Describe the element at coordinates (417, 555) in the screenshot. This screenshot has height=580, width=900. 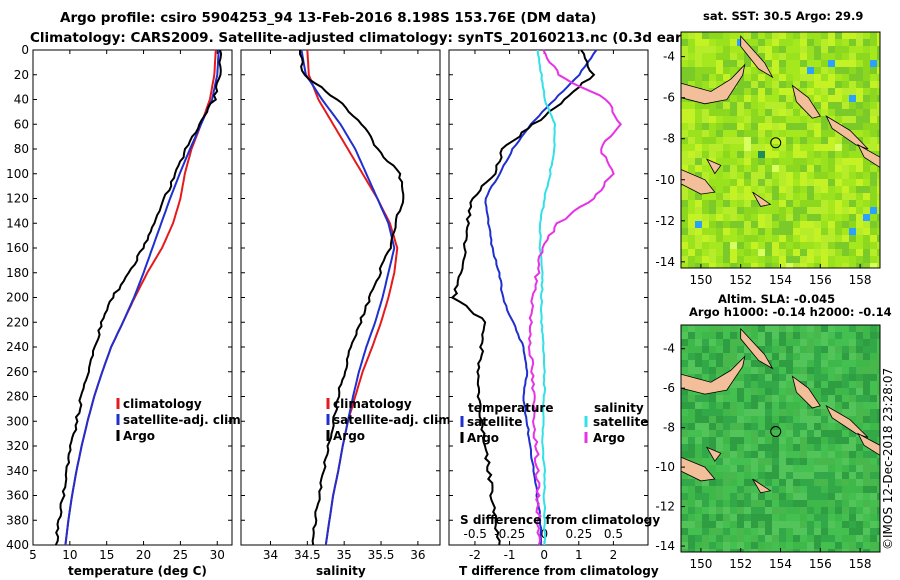
I see `x-tick-label: 36` at that location.